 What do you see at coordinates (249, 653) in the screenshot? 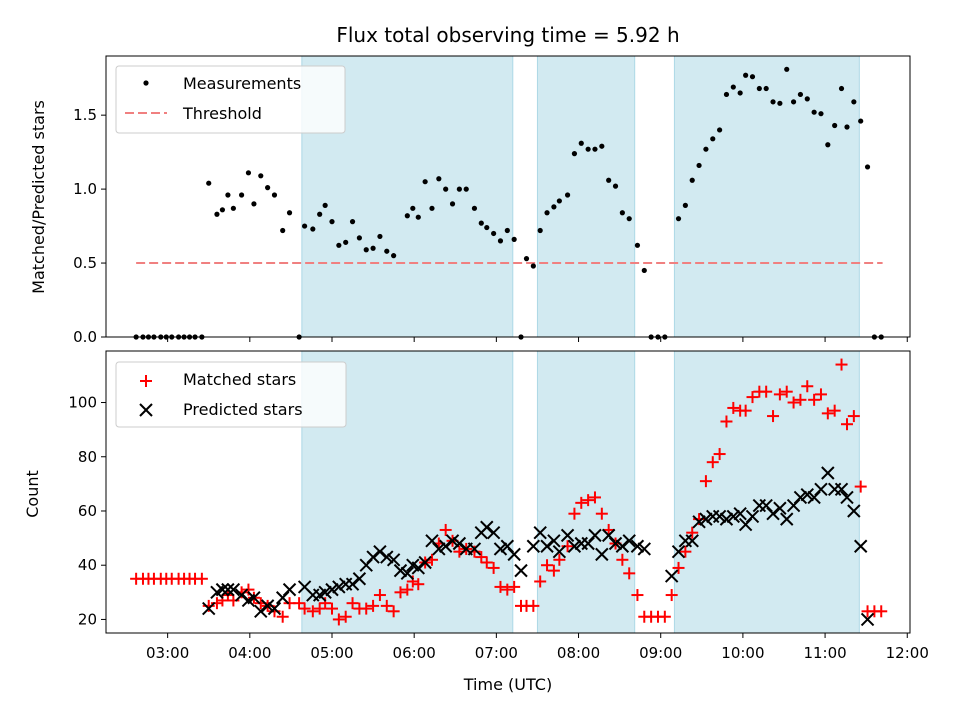
I see `x-tick-label: 04:00` at bounding box center [249, 653].